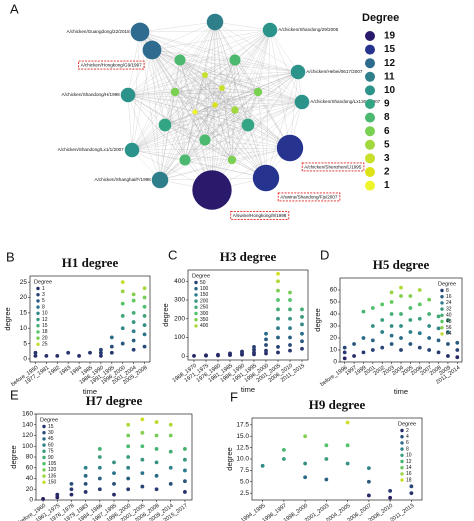 This screenshot has height=521, width=474. I want to click on y-tick-label: 60, so click(30, 467).